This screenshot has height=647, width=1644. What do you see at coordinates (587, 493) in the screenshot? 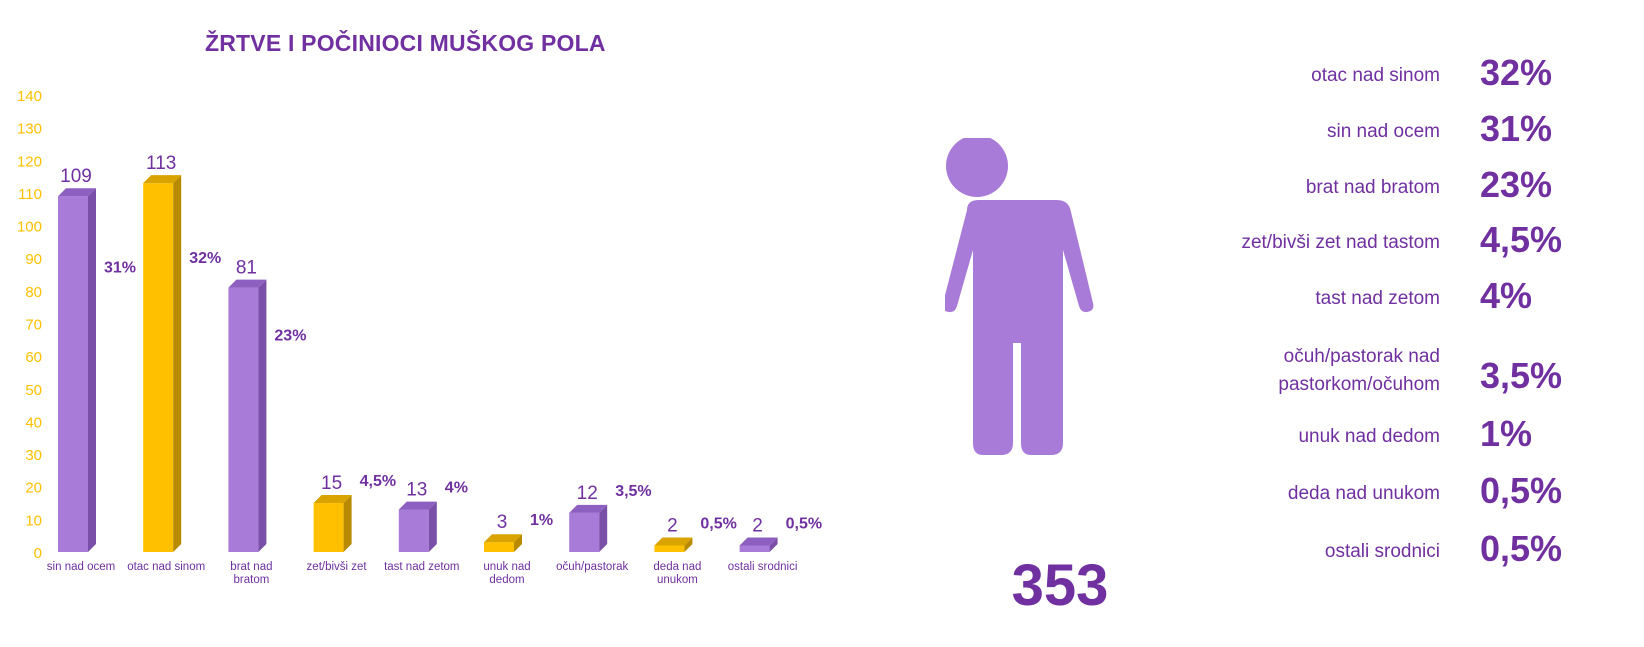
I see `bar-value-label: 12` at bounding box center [587, 493].